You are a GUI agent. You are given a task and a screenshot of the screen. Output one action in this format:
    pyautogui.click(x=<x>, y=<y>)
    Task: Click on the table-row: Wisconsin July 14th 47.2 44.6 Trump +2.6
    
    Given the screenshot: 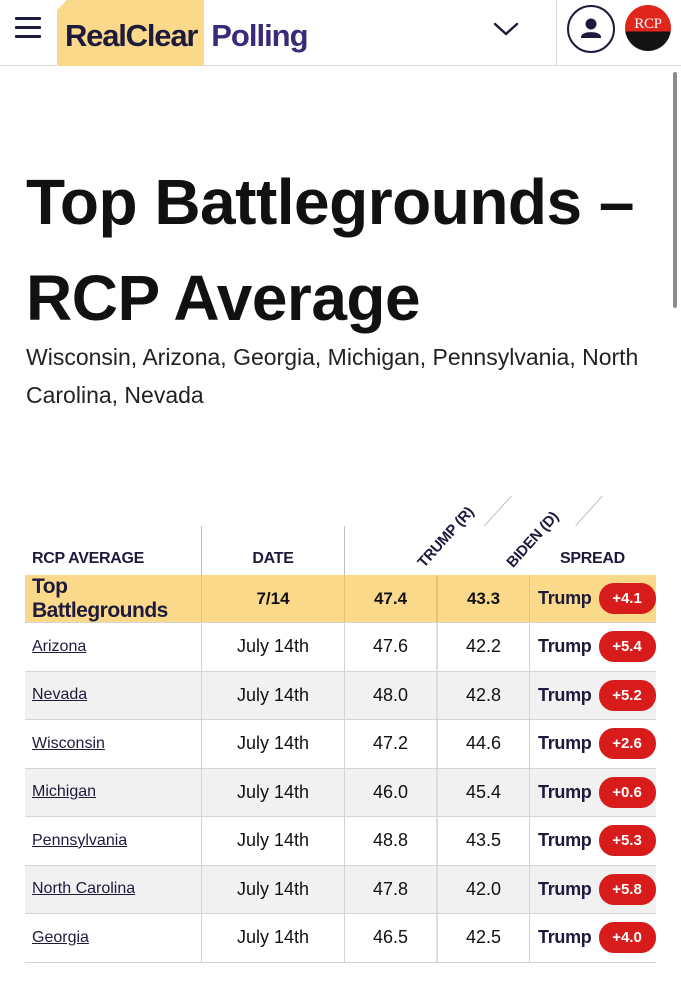 What is the action you would take?
    pyautogui.click(x=340, y=744)
    